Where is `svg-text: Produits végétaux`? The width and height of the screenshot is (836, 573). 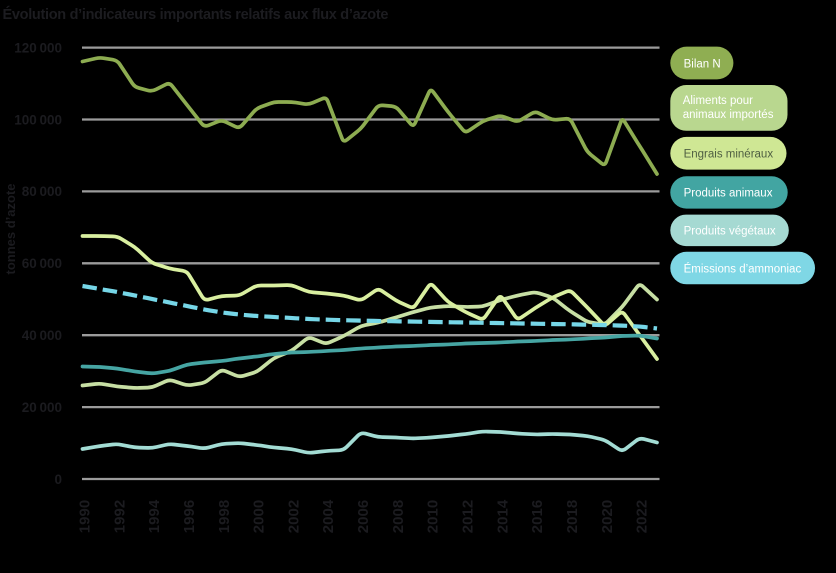
svg-text: Produits végétaux is located at coordinates (730, 232).